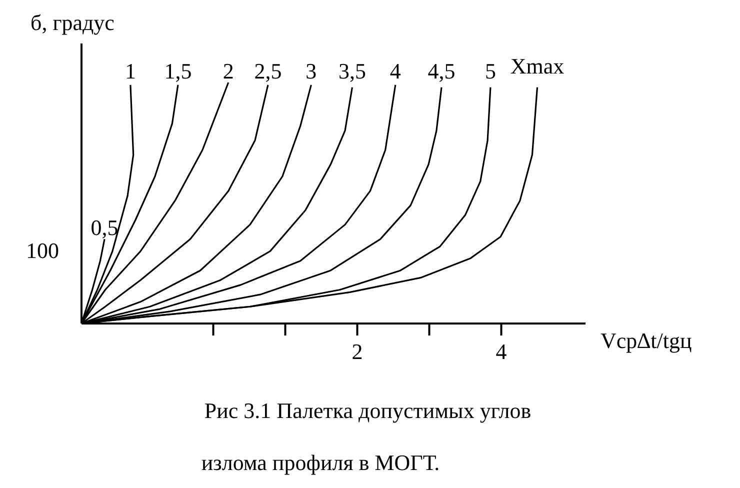 The height and width of the screenshot is (488, 740). I want to click on series-label: 1, so click(130, 71).